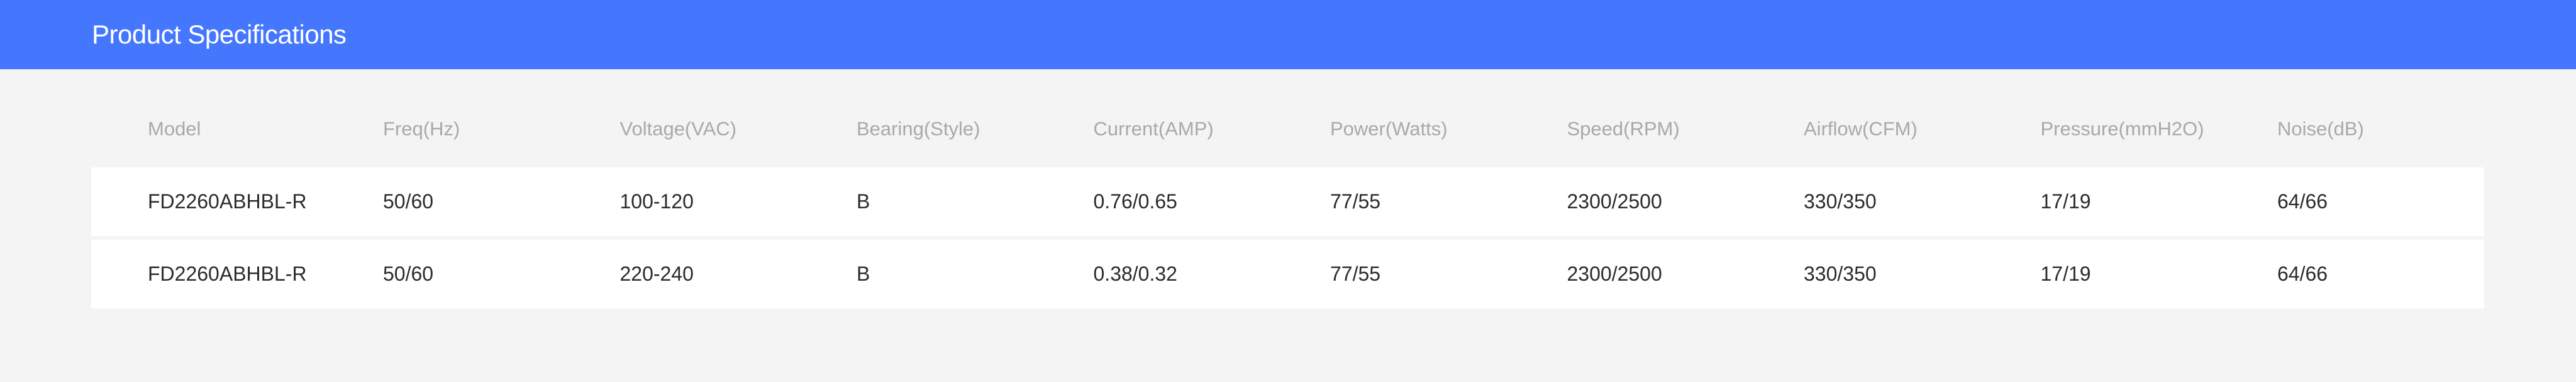 The image size is (2576, 382). What do you see at coordinates (1623, 129) in the screenshot?
I see `column-header: Speed(RPM)` at bounding box center [1623, 129].